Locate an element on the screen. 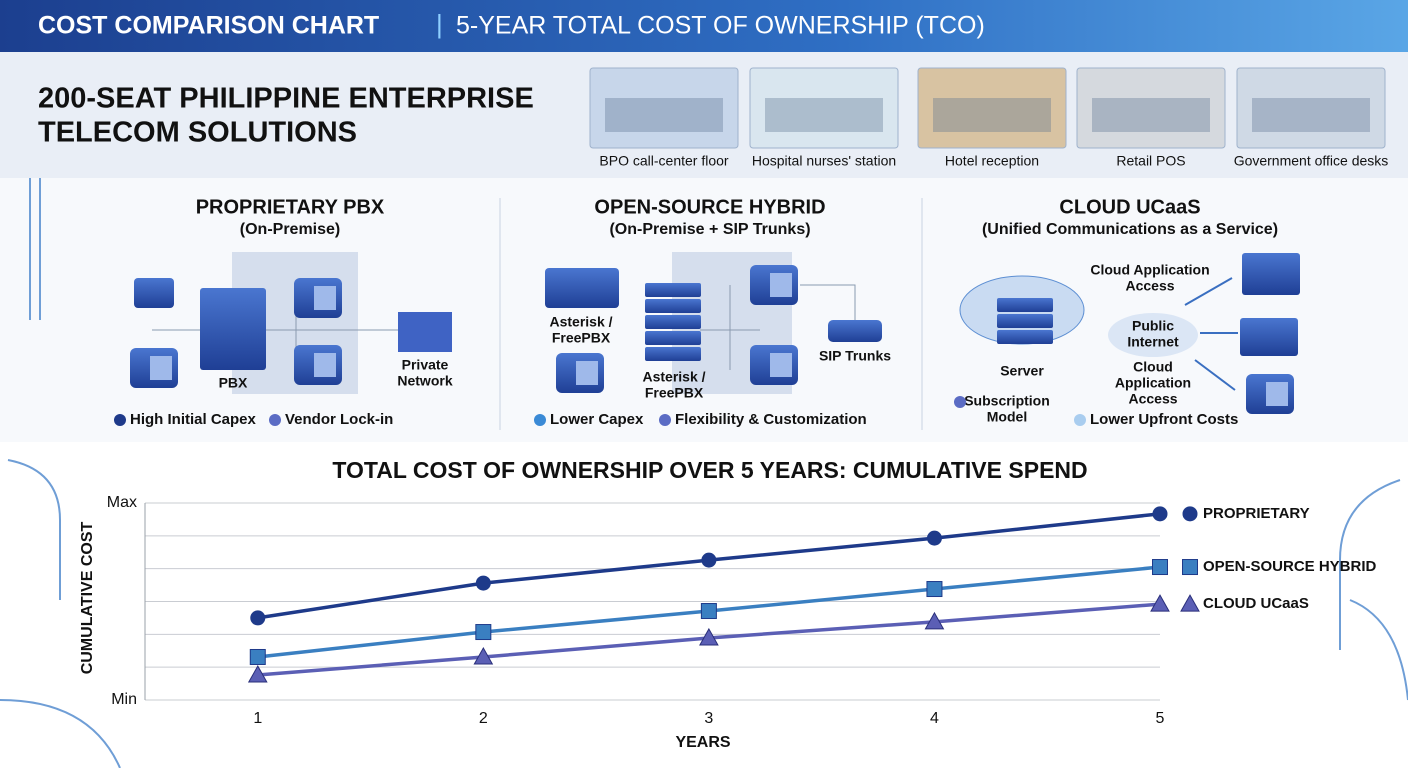  diagram-label: Application is located at coordinates (1153, 383).